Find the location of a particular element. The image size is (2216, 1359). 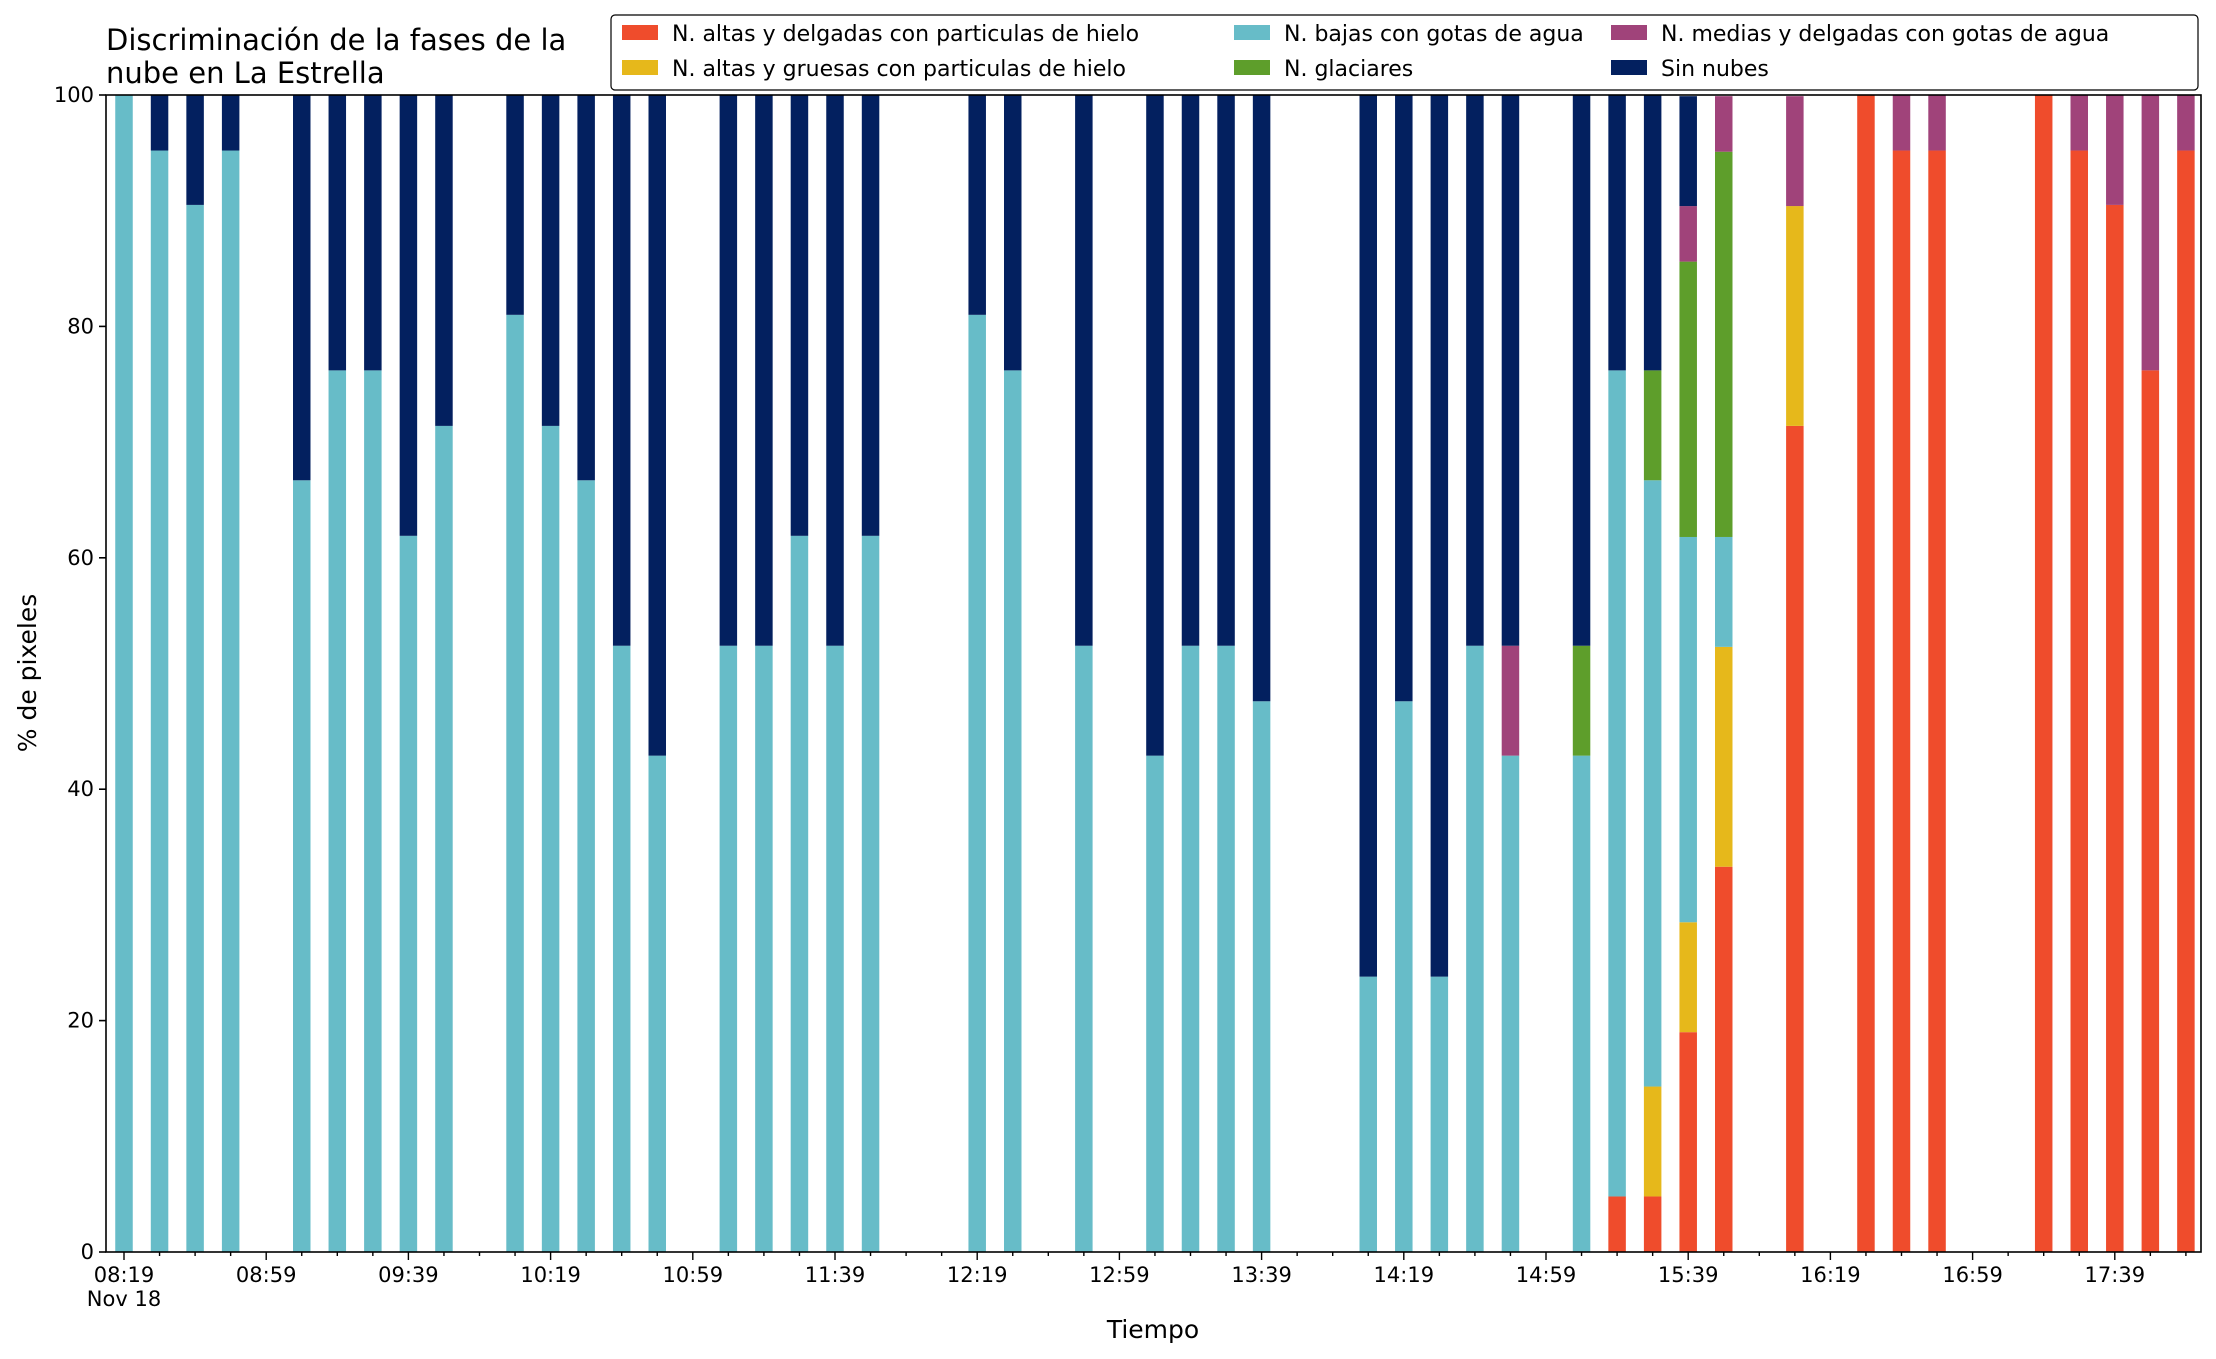

y-tick-label: 20 is located at coordinates (80, 1021).